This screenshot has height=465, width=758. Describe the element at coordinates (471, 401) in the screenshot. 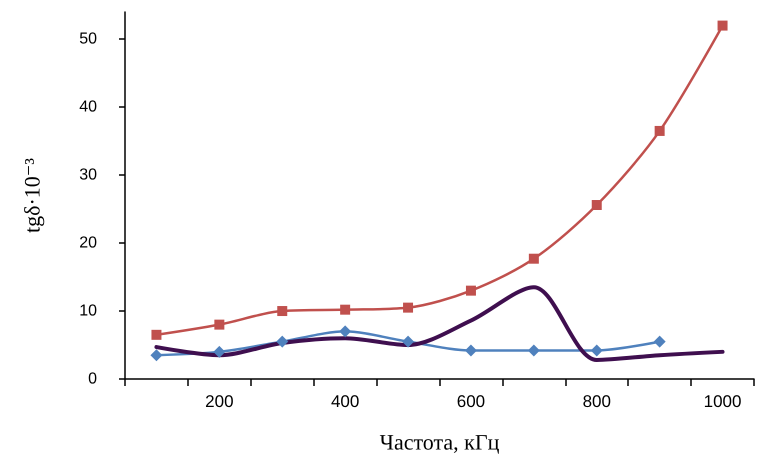

I see `x-tick-label: 600` at that location.